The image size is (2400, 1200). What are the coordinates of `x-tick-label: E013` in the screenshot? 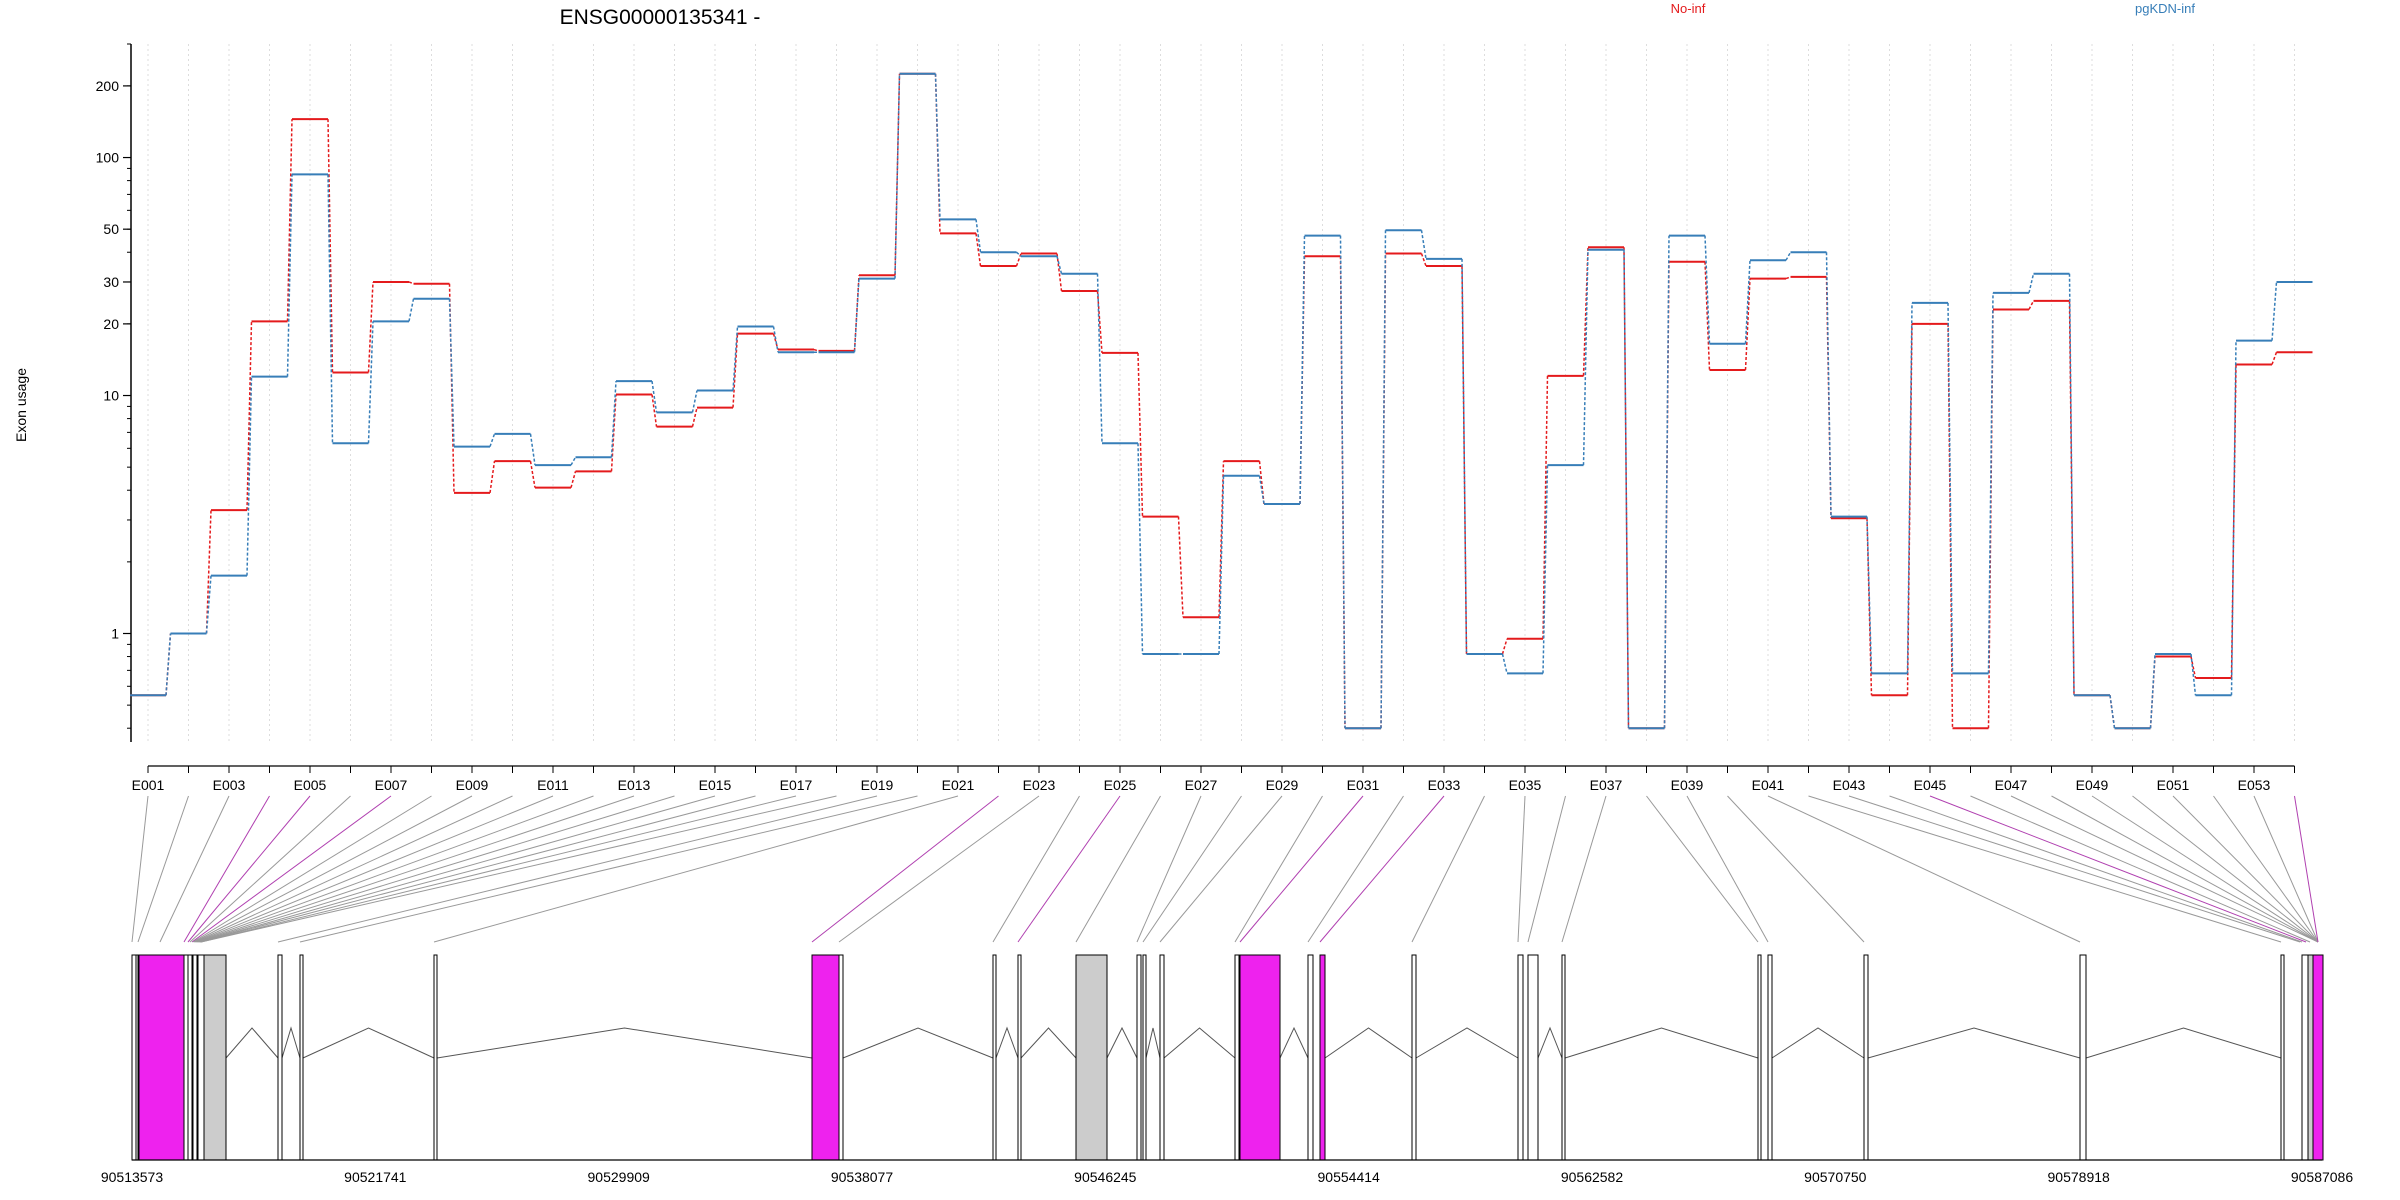 It's located at (634, 785).